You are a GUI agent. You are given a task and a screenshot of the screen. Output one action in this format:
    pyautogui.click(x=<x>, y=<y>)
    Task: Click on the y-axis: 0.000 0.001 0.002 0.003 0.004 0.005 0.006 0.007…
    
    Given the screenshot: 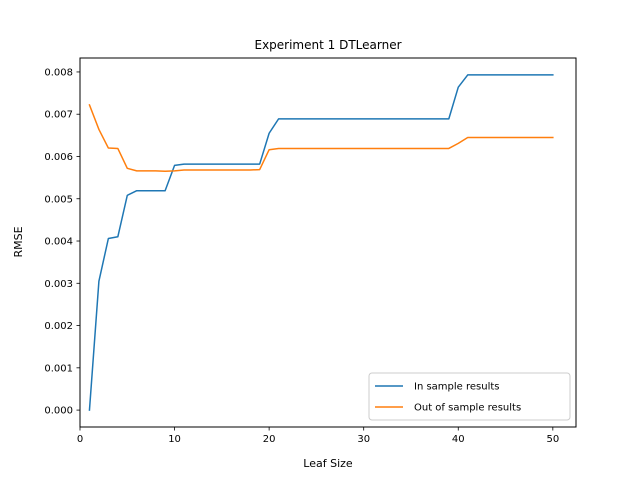 What is the action you would take?
    pyautogui.click(x=62, y=242)
    